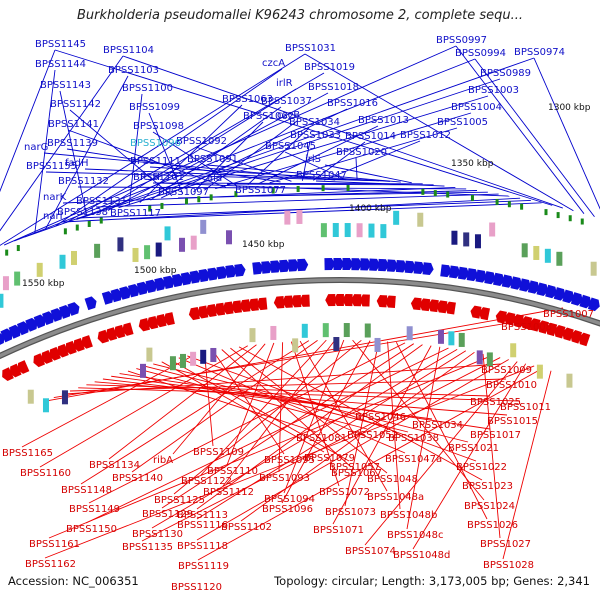 The image size is (600, 600). I want to click on accession-text: Accession: NC_006351, so click(73, 581).